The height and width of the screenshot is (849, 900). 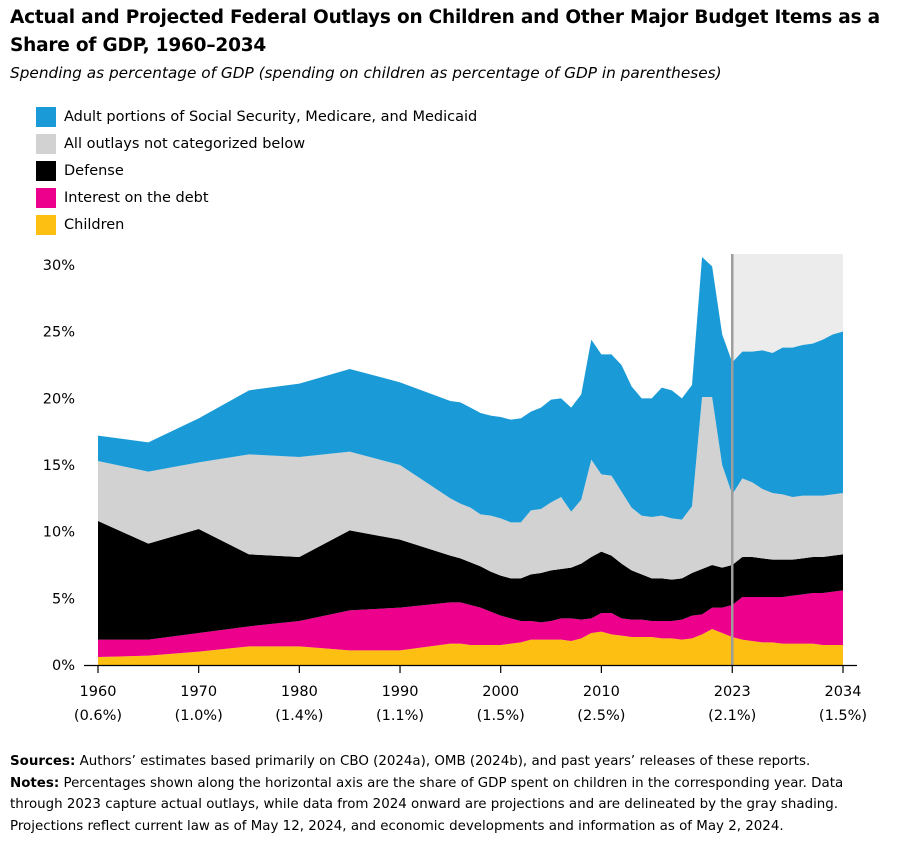 I want to click on y-tick-label: 15%, so click(x=59, y=466).